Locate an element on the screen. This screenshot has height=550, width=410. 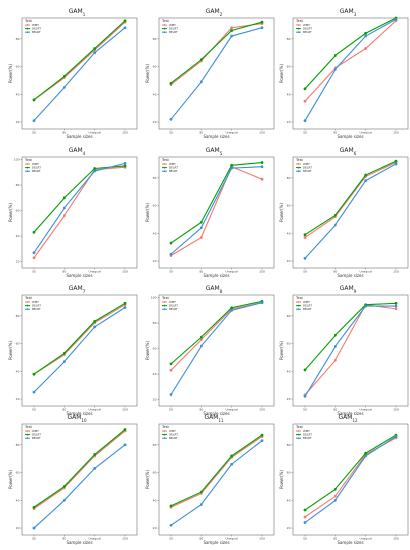
y-tick-label: 60 is located at coordinates (155, 349).